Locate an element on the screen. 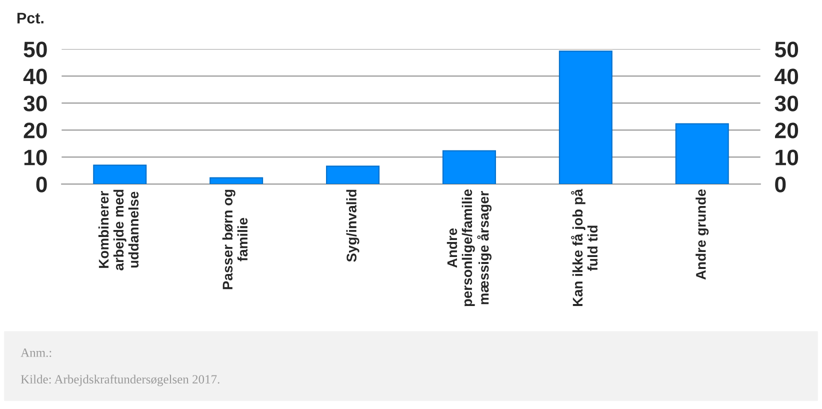 The height and width of the screenshot is (409, 822). x-tick-label: Syg/invalid is located at coordinates (353, 226).